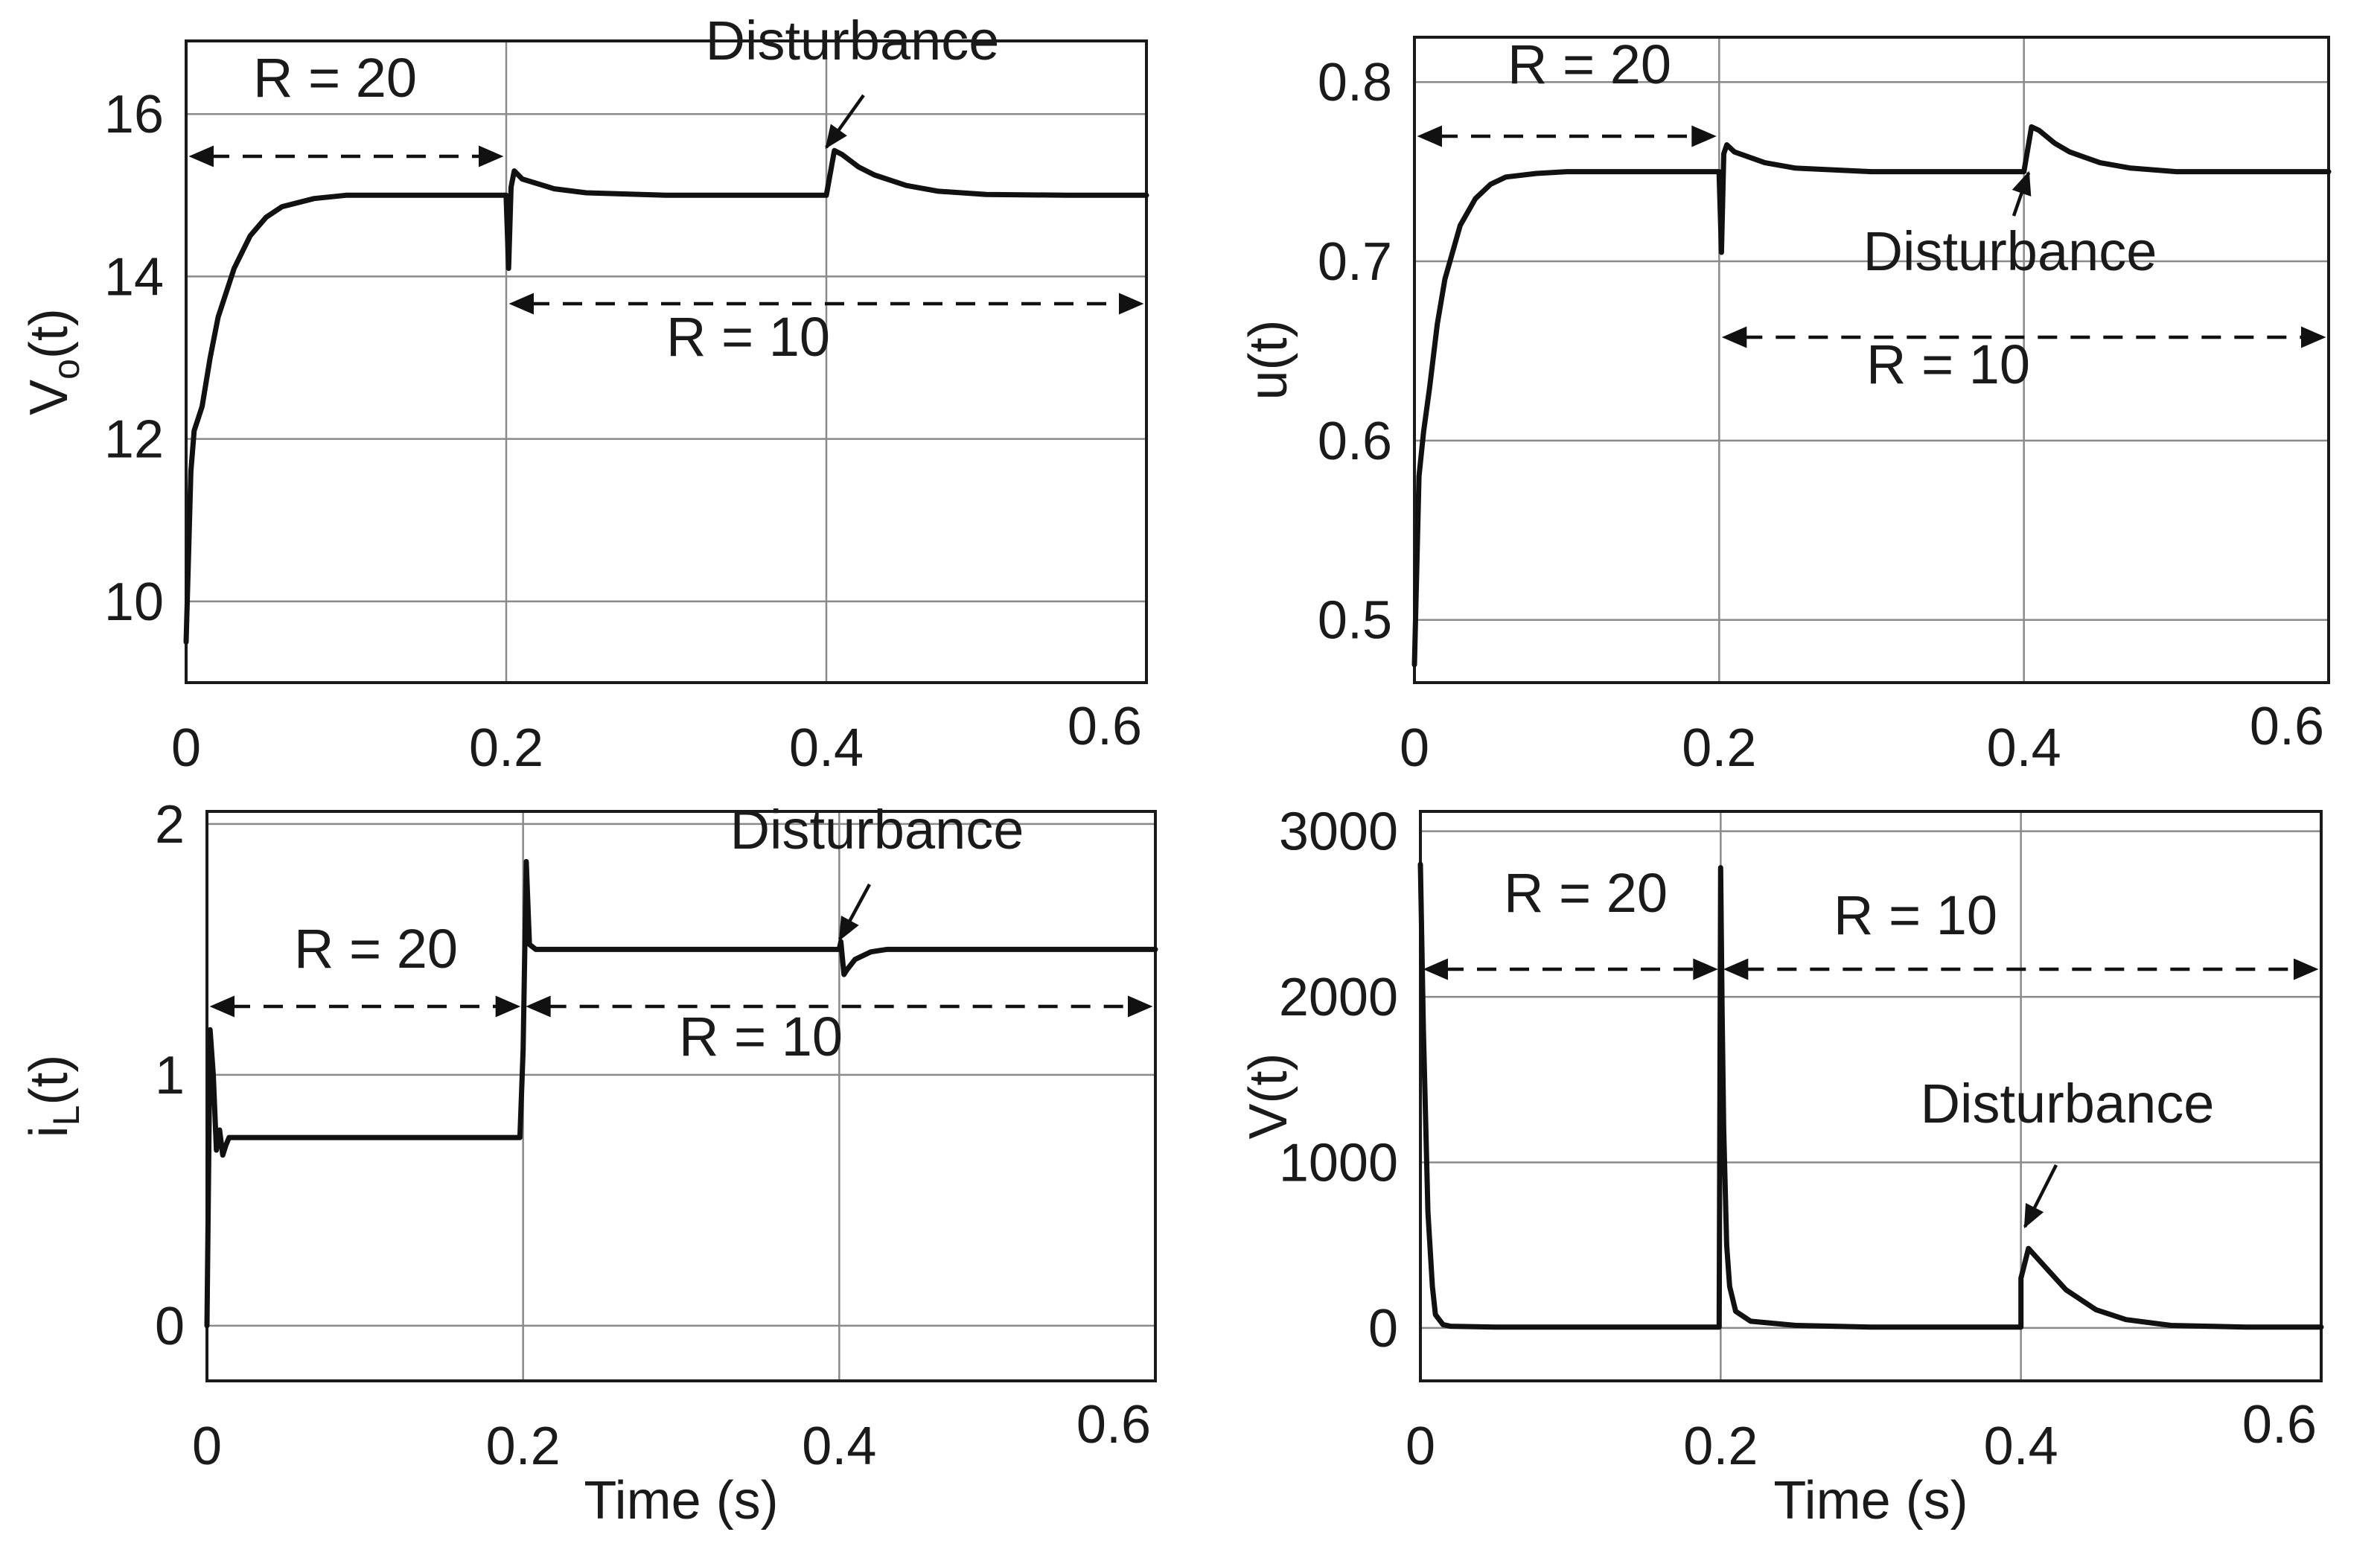 The height and width of the screenshot is (1564, 2380). I want to click on y-axis-label: u(t), so click(1268, 360).